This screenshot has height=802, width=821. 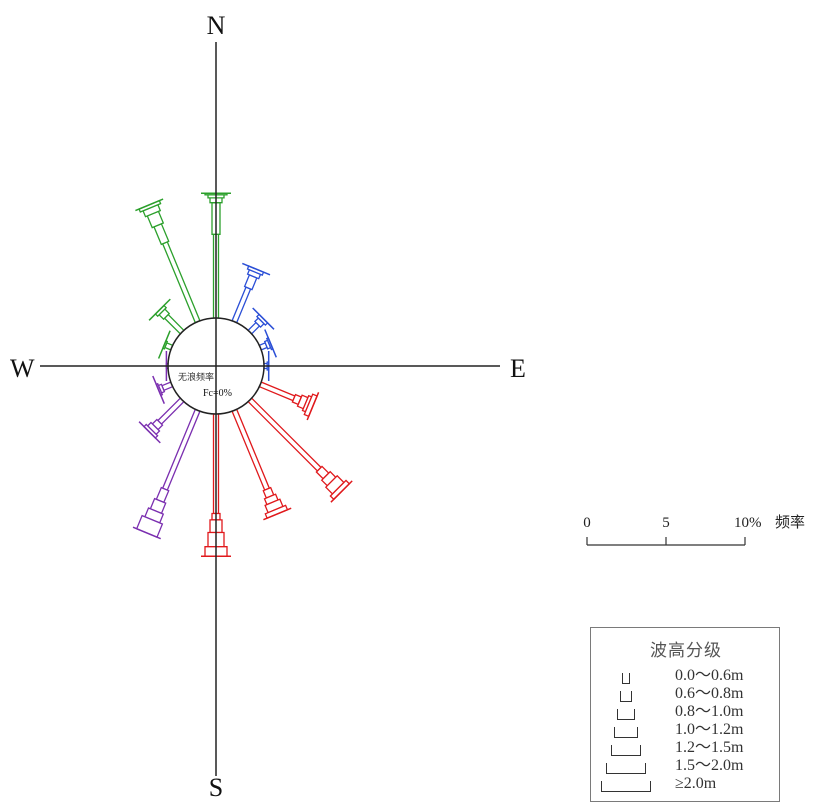 I want to click on rose-cap-ssw, so click(x=146, y=533).